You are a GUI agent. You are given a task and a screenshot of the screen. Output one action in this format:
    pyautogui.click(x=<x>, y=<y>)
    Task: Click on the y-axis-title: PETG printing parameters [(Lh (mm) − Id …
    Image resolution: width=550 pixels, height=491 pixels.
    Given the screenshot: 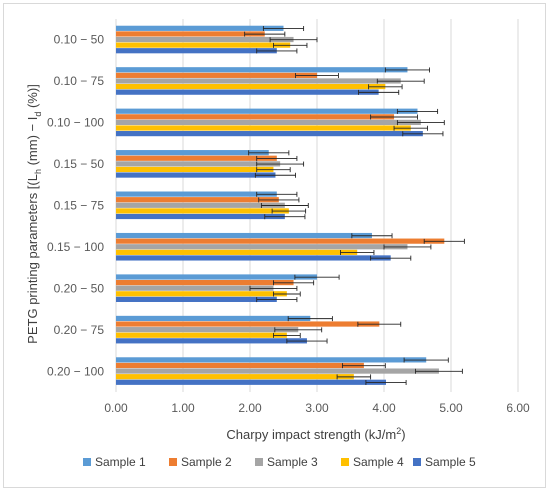 What is the action you would take?
    pyautogui.click(x=34, y=214)
    